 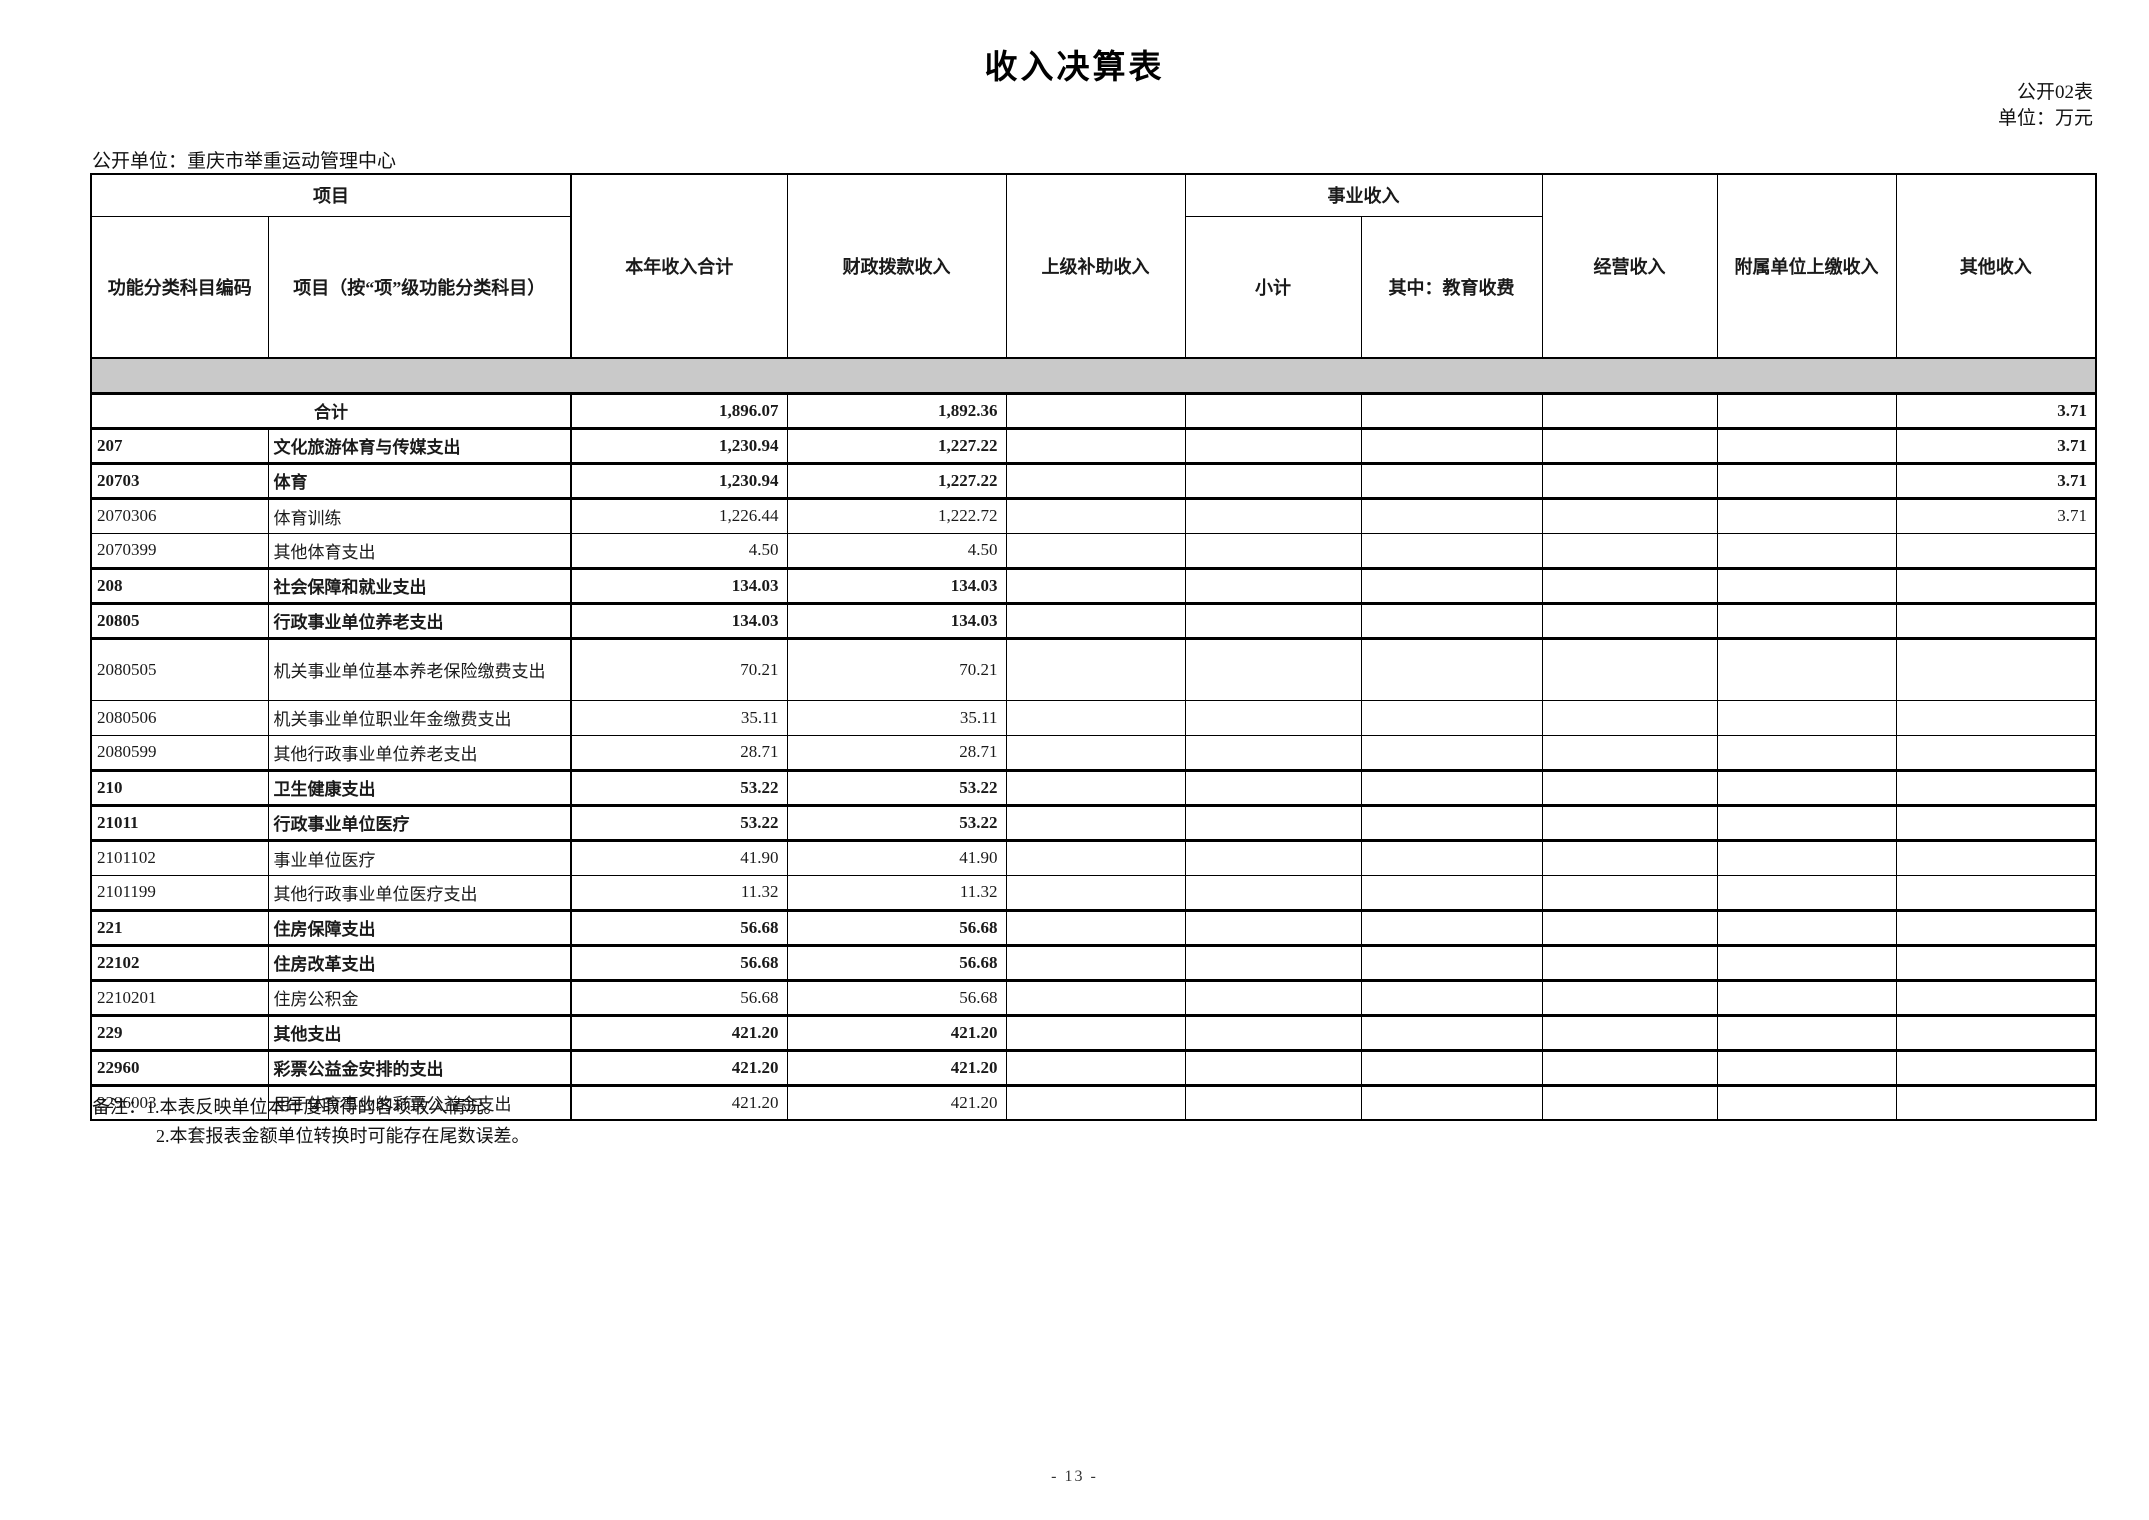 What do you see at coordinates (1093, 822) in the screenshot?
I see `table-row: 21011 行政事业单位医疗 53.22 53.22` at bounding box center [1093, 822].